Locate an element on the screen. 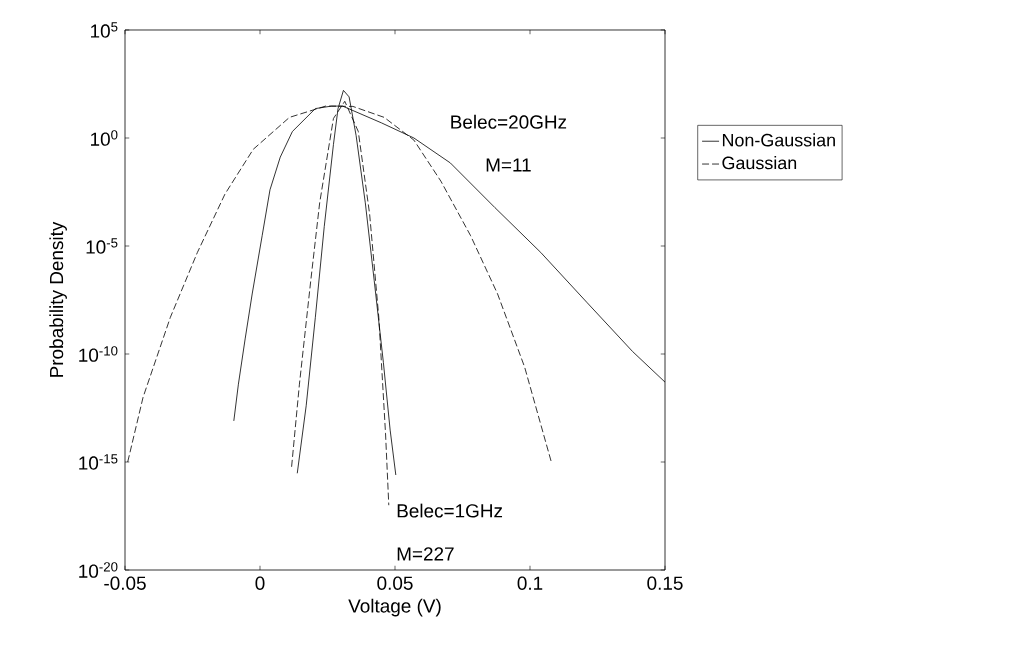 The width and height of the screenshot is (1035, 647). y-tick-label: 10$^{5}$ is located at coordinates (104, 30).